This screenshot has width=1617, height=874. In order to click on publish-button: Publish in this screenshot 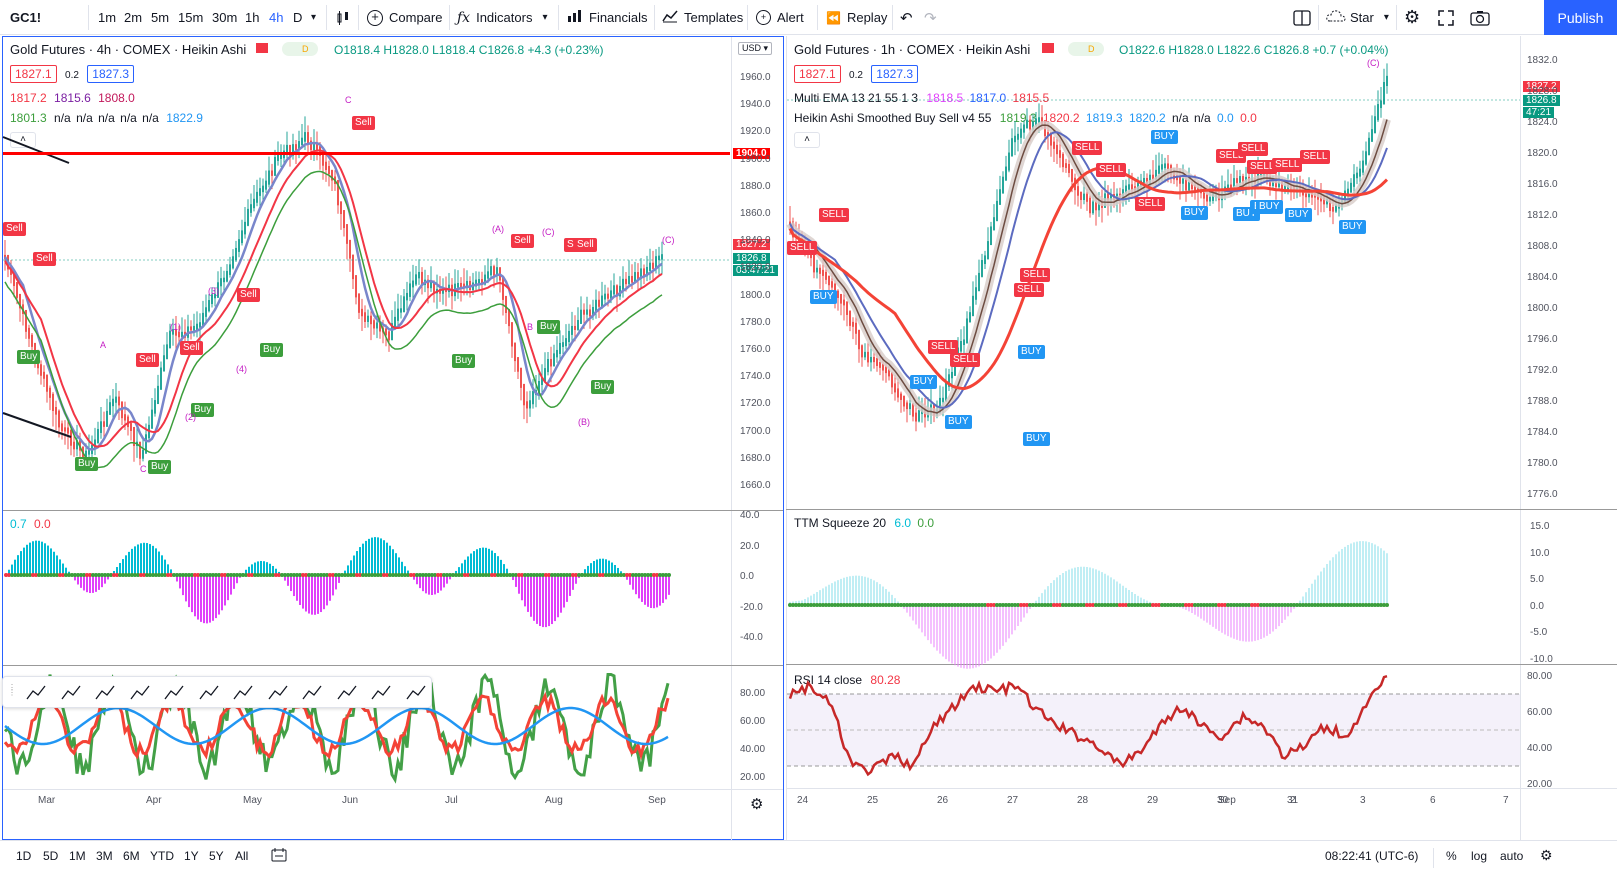, I will do `click(1580, 17)`.